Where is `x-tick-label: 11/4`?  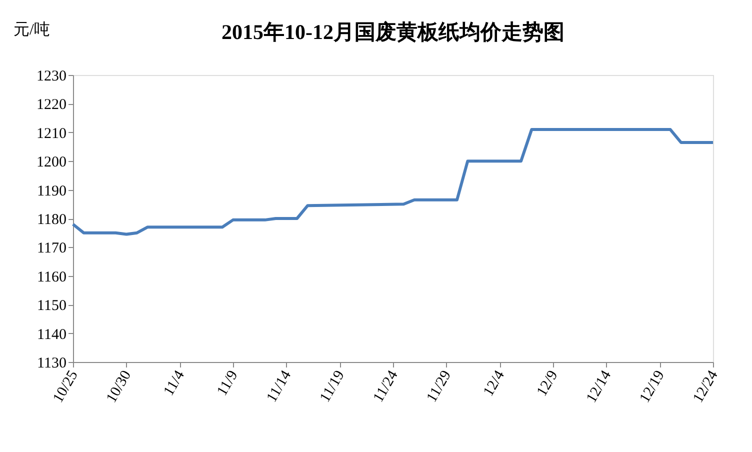
x-tick-label: 11/4 is located at coordinates (174, 383).